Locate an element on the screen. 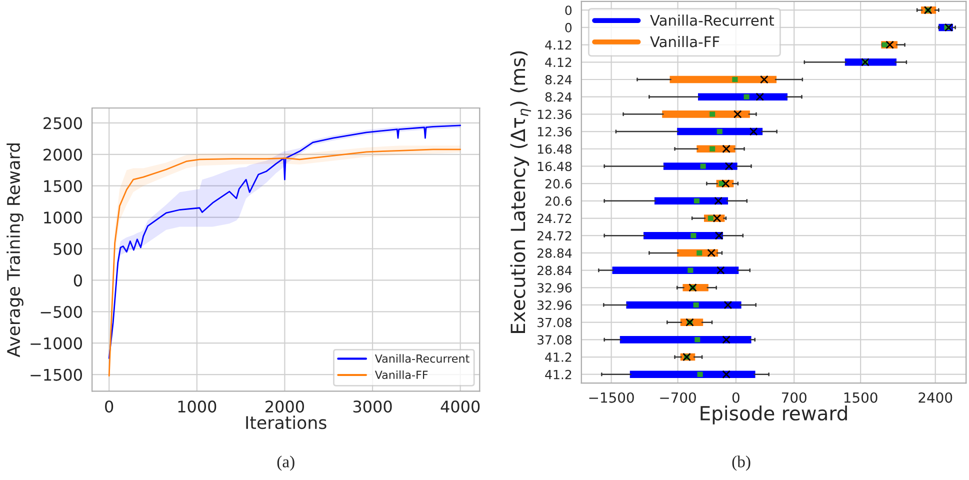  y-tick-label: 1500 is located at coordinates (63, 186).